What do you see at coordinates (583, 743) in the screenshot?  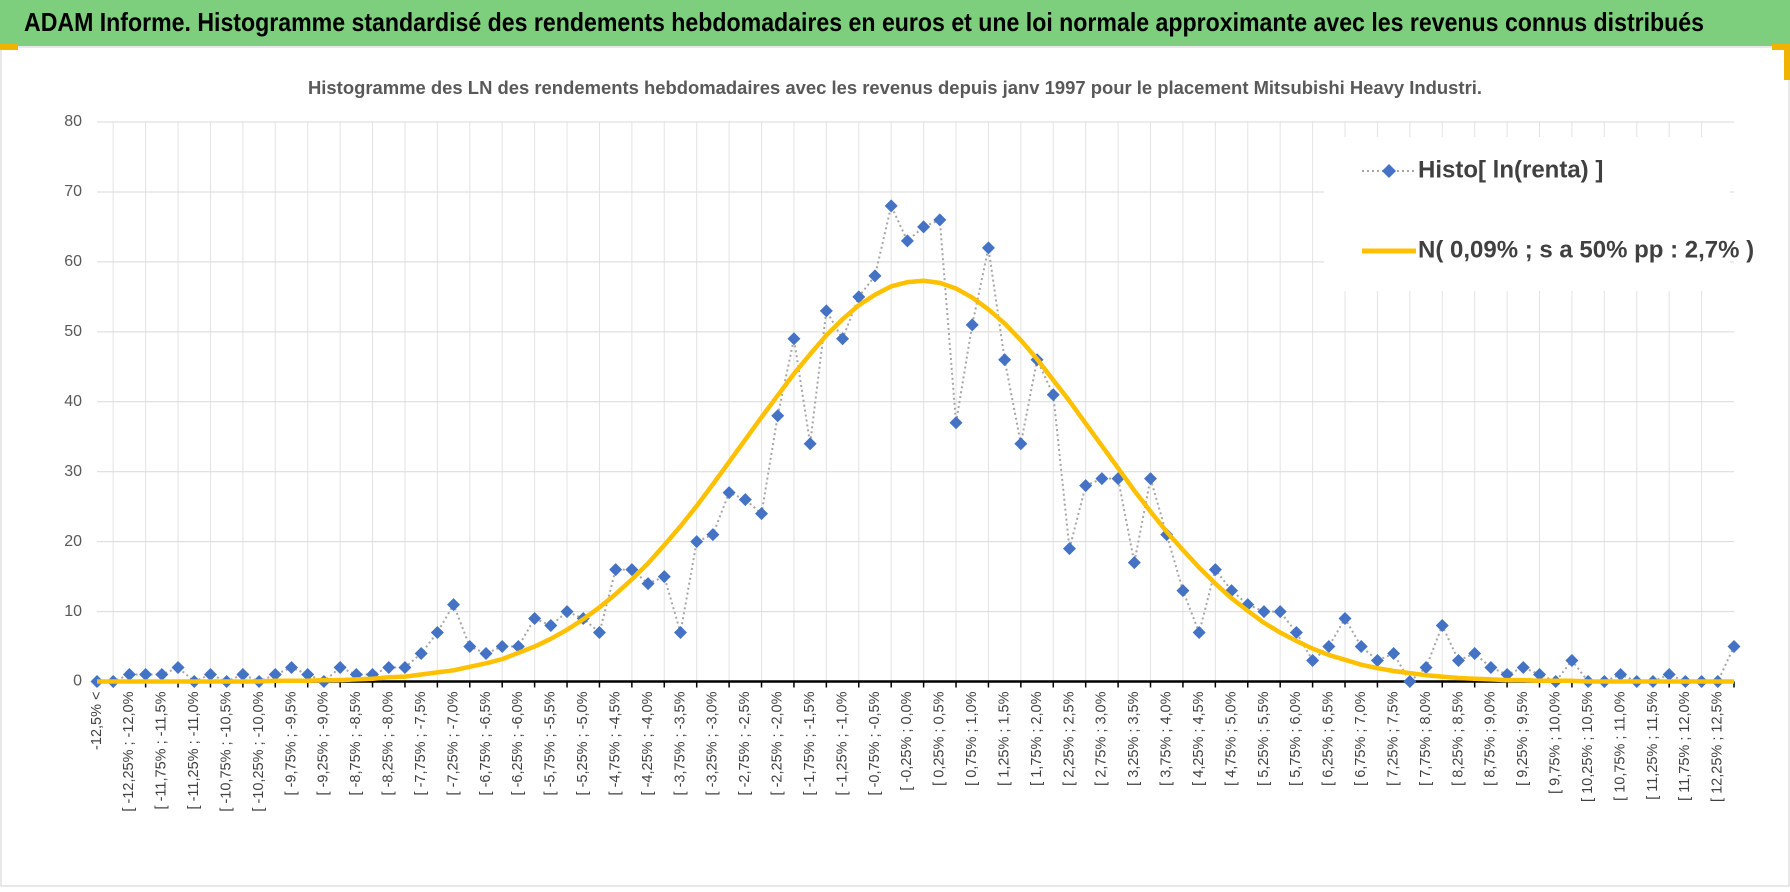 I see `x-tick-label: [ -5,25% ; -5,0%` at bounding box center [583, 743].